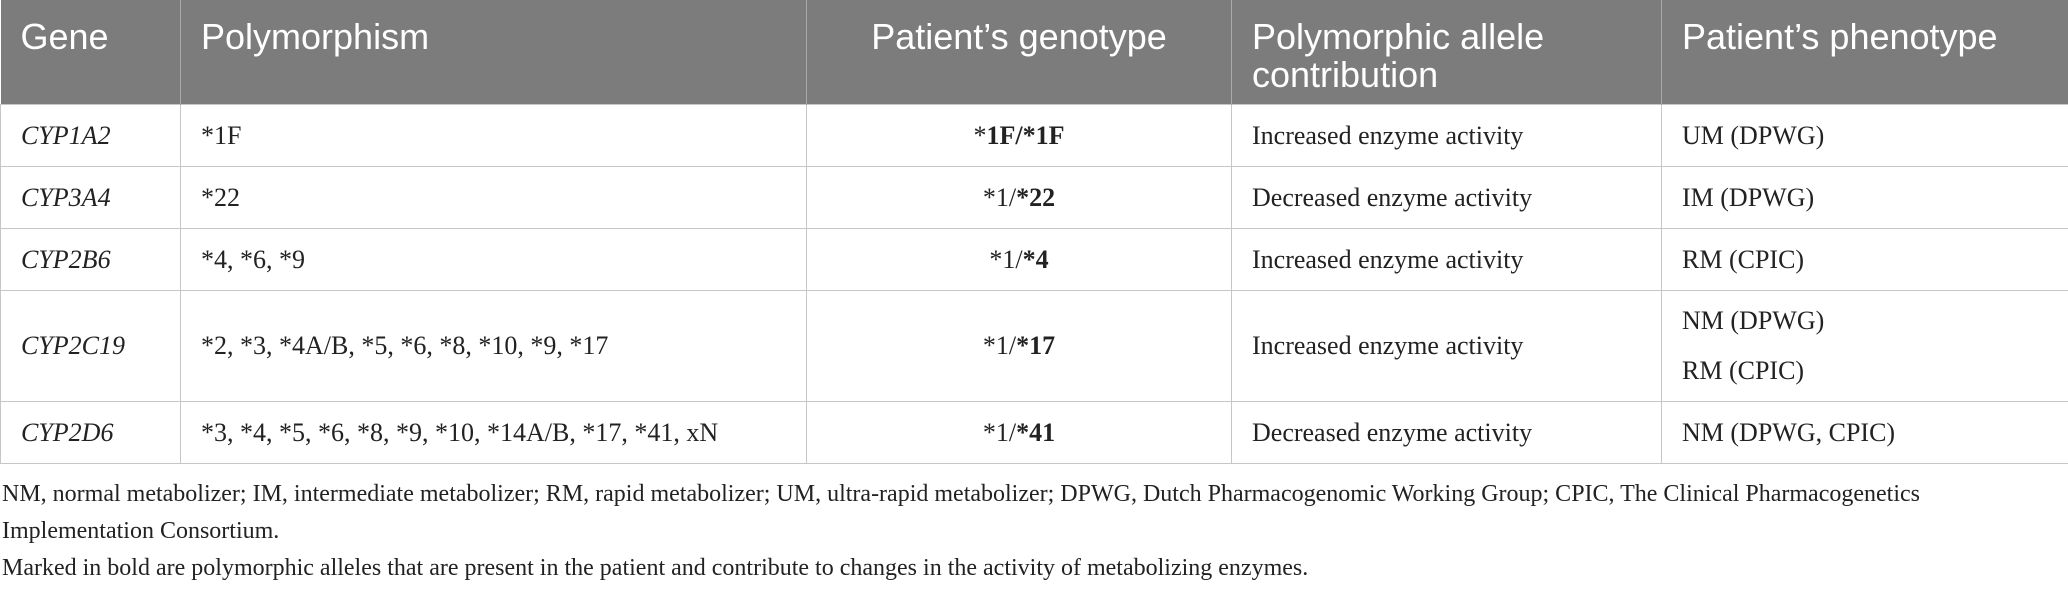  Describe the element at coordinates (493, 197) in the screenshot. I see `polymorphism-cell: *22` at that location.